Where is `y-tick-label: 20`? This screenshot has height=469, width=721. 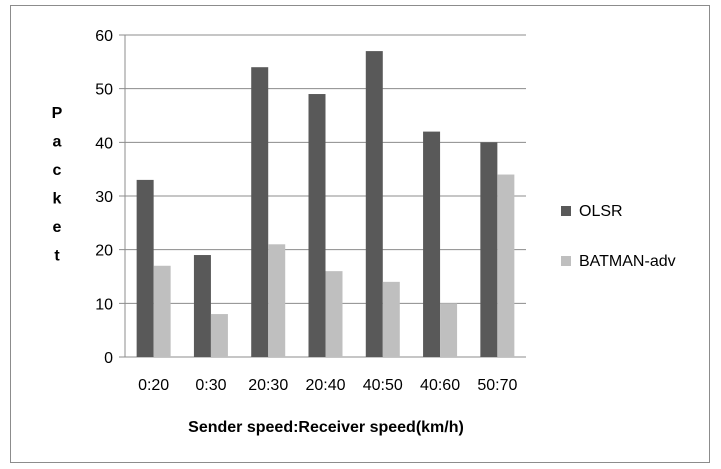
y-tick-label: 20 is located at coordinates (104, 251).